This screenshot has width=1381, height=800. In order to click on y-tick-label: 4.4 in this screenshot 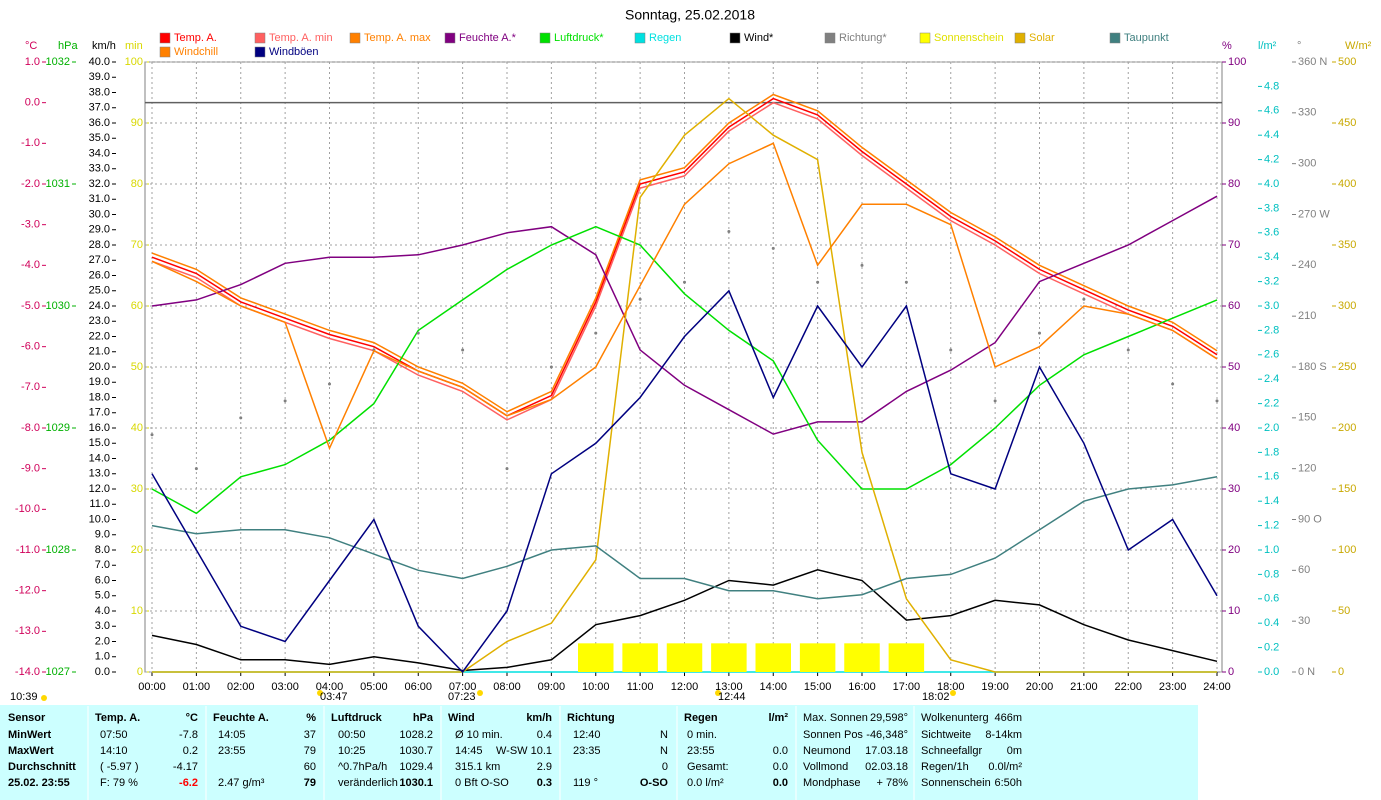, I will do `click(1271, 135)`.